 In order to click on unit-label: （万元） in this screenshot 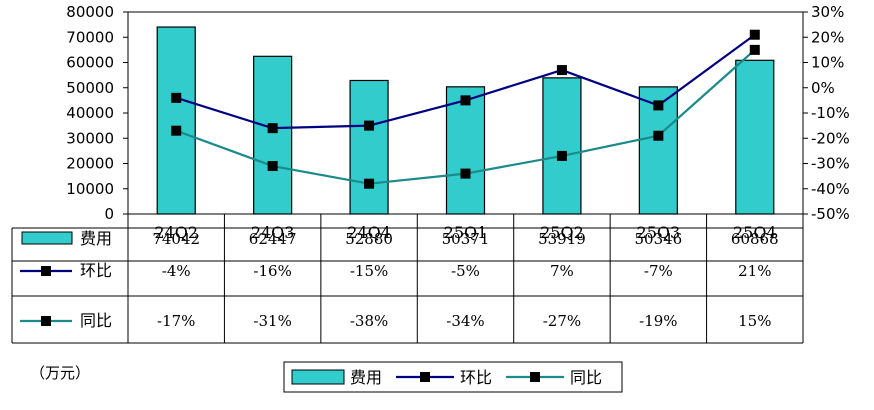, I will do `click(60, 373)`.